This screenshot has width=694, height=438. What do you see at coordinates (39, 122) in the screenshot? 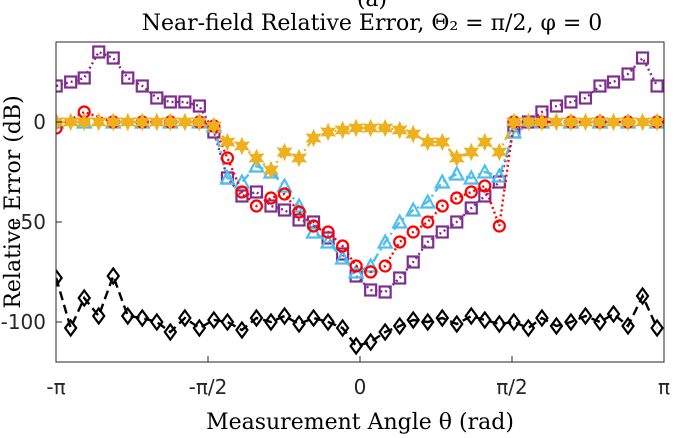
I see `y-tick-label-0: 0` at bounding box center [39, 122].